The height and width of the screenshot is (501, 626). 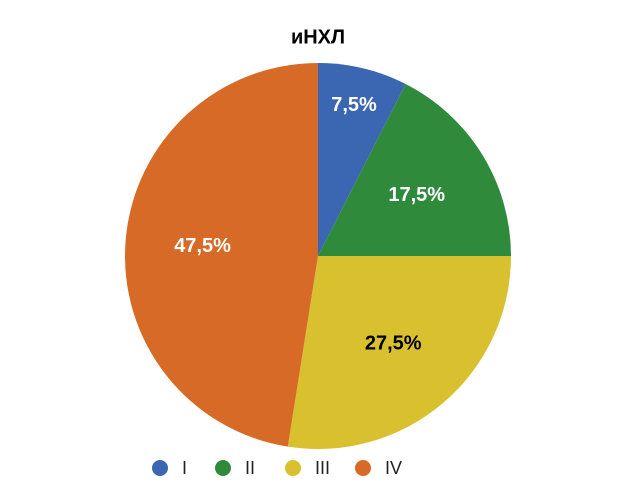 I want to click on legend-label: I, so click(x=184, y=468).